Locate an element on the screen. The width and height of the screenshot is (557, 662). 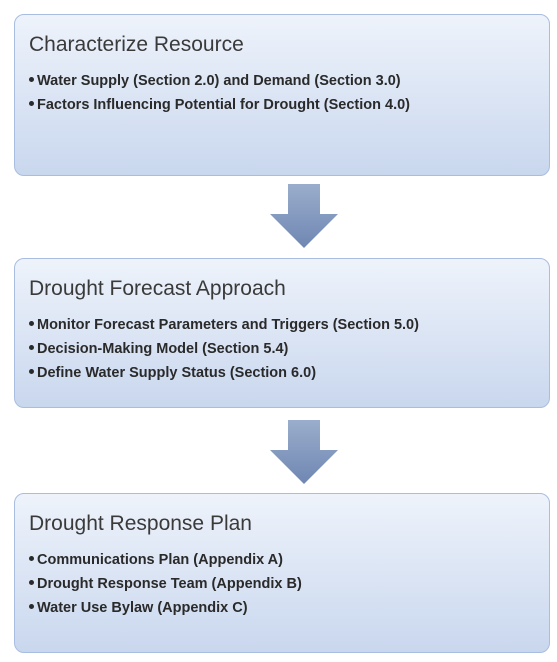
bullet-item: Define Water Supply Status (Section 6.0) is located at coordinates (289, 373).